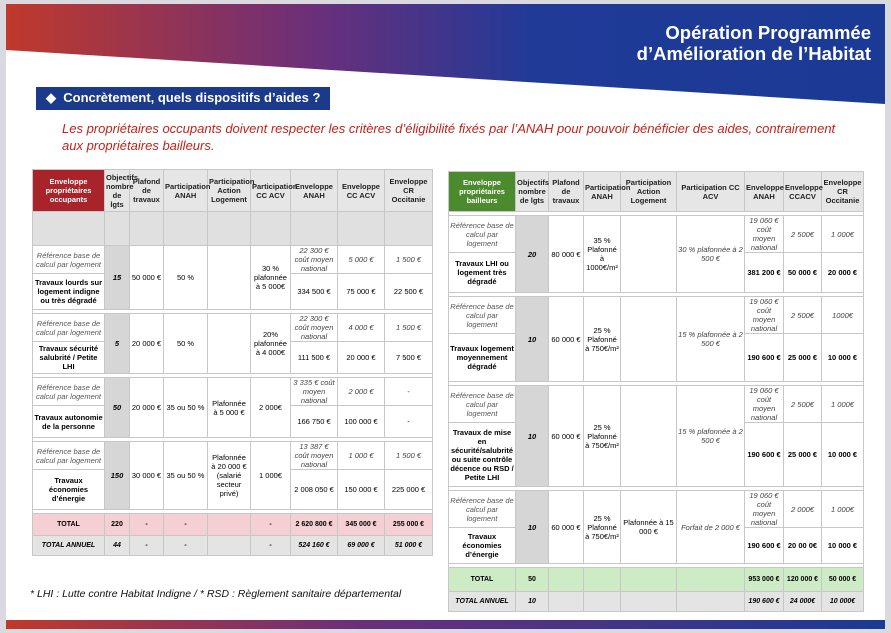 This screenshot has width=891, height=633. What do you see at coordinates (270, 407) in the screenshot?
I see `cc-cell: 2 000€` at bounding box center [270, 407].